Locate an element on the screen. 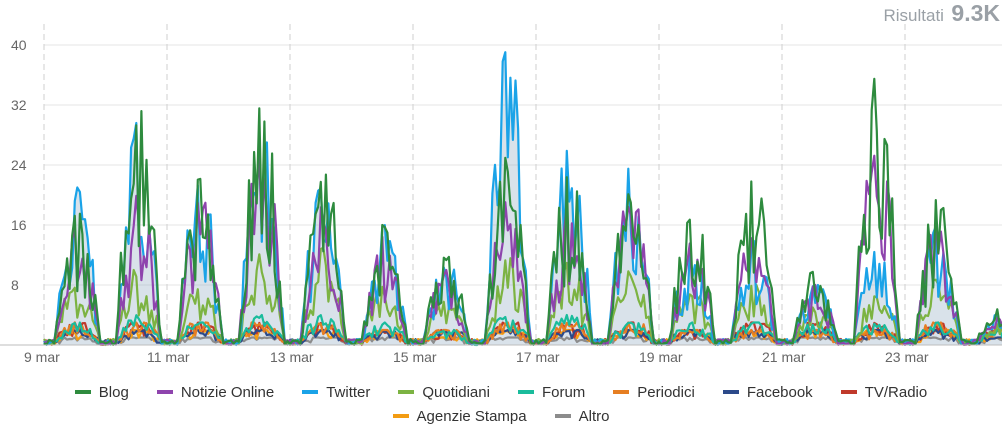 The image size is (1002, 428). legend-item-altro: Altro is located at coordinates (582, 416).